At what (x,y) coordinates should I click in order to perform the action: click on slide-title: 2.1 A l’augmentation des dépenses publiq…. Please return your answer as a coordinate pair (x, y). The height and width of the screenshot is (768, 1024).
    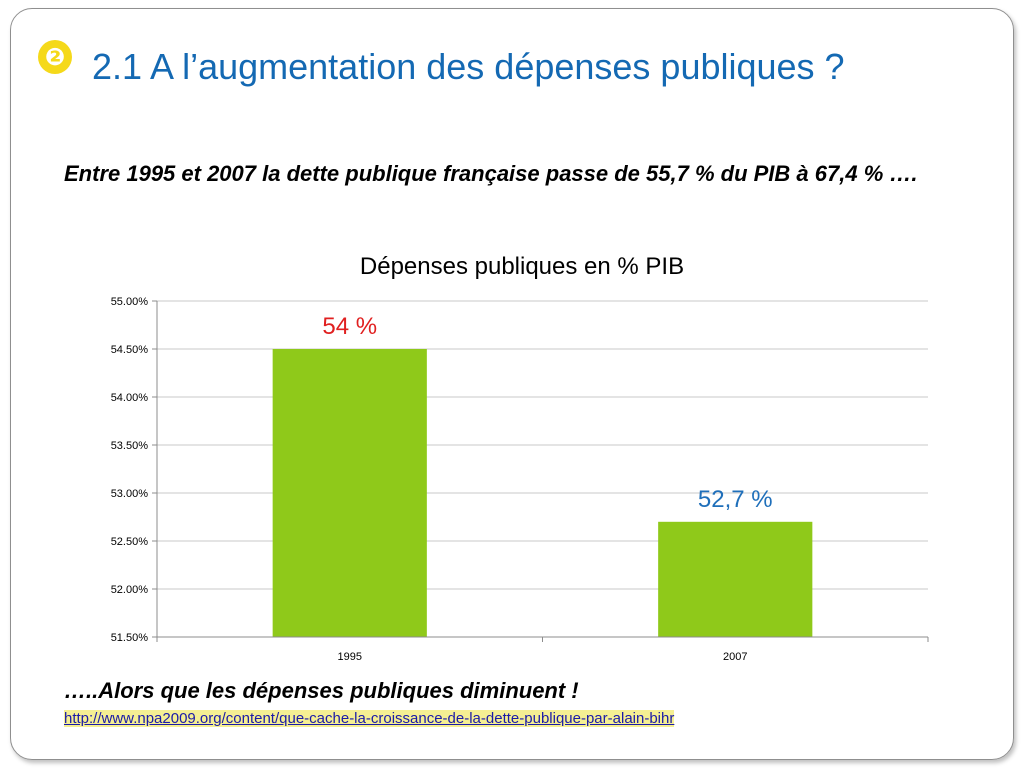
    Looking at the image, I should click on (468, 66).